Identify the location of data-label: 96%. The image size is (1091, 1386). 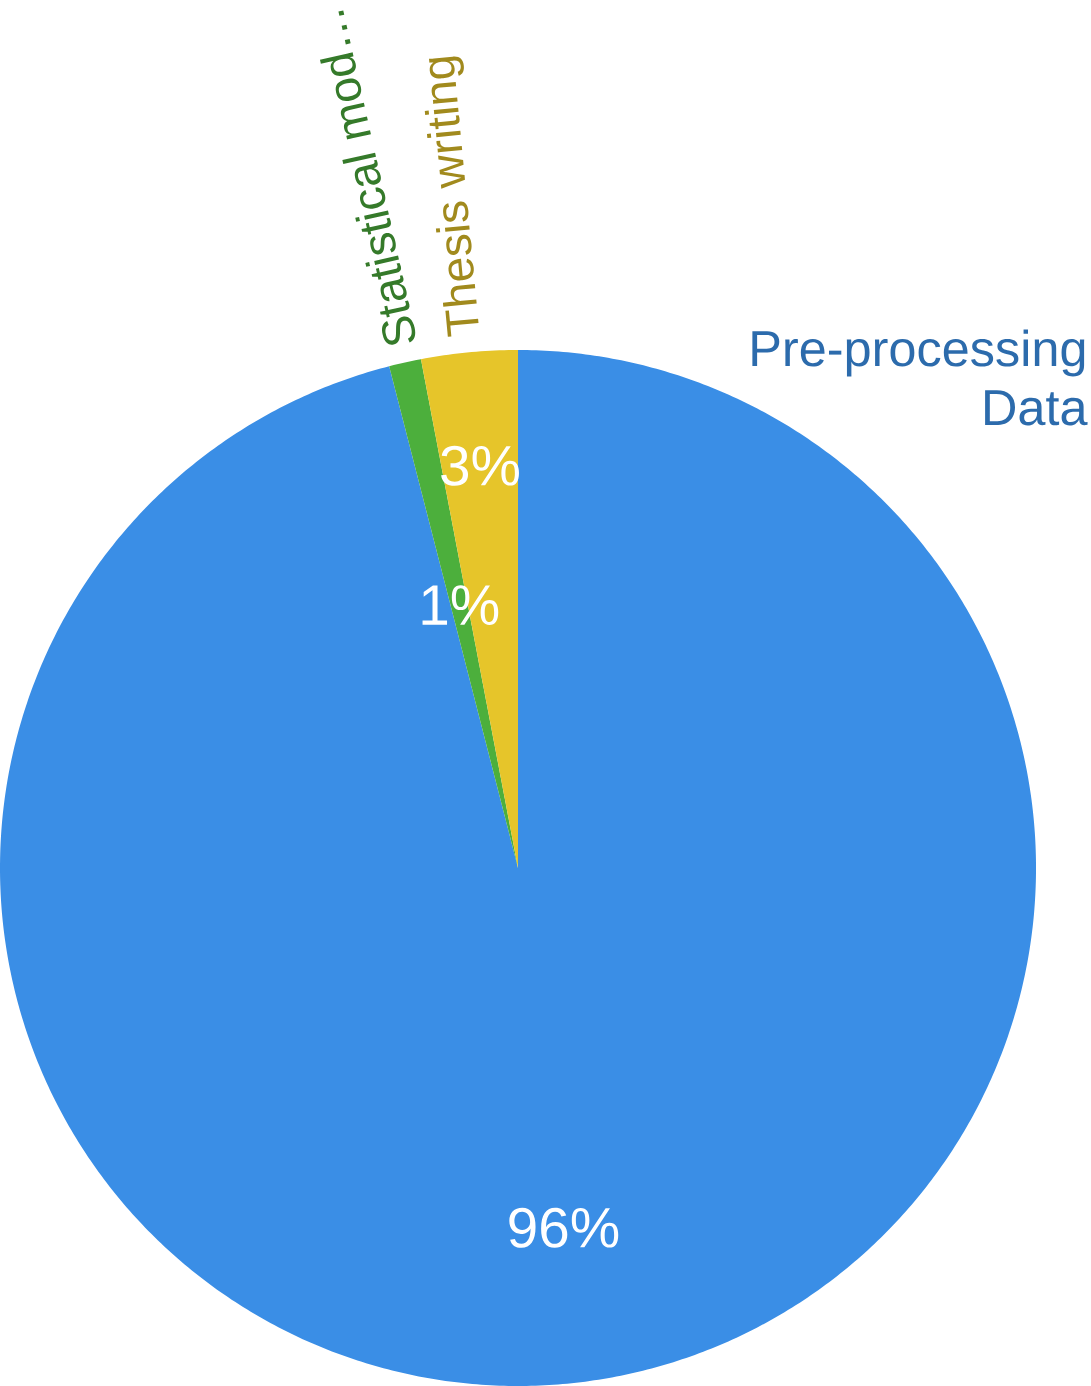
(564, 1227).